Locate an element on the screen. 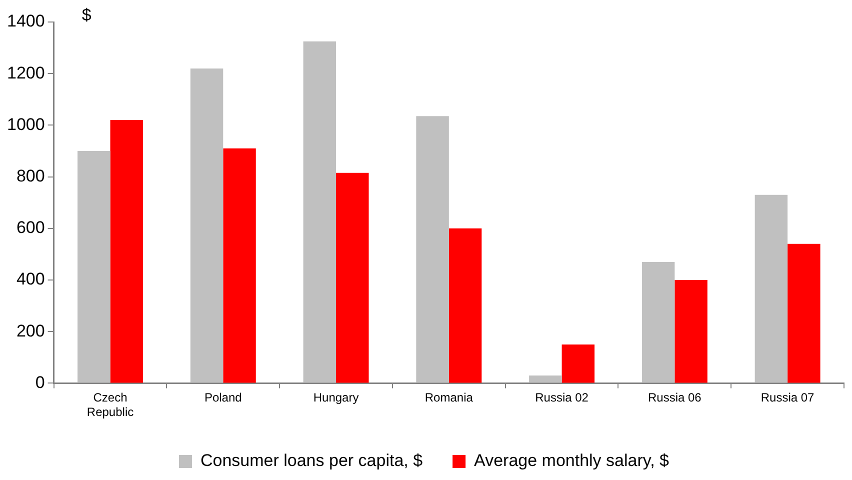 The height and width of the screenshot is (480, 852). y-tick-label: 0 is located at coordinates (40, 382).